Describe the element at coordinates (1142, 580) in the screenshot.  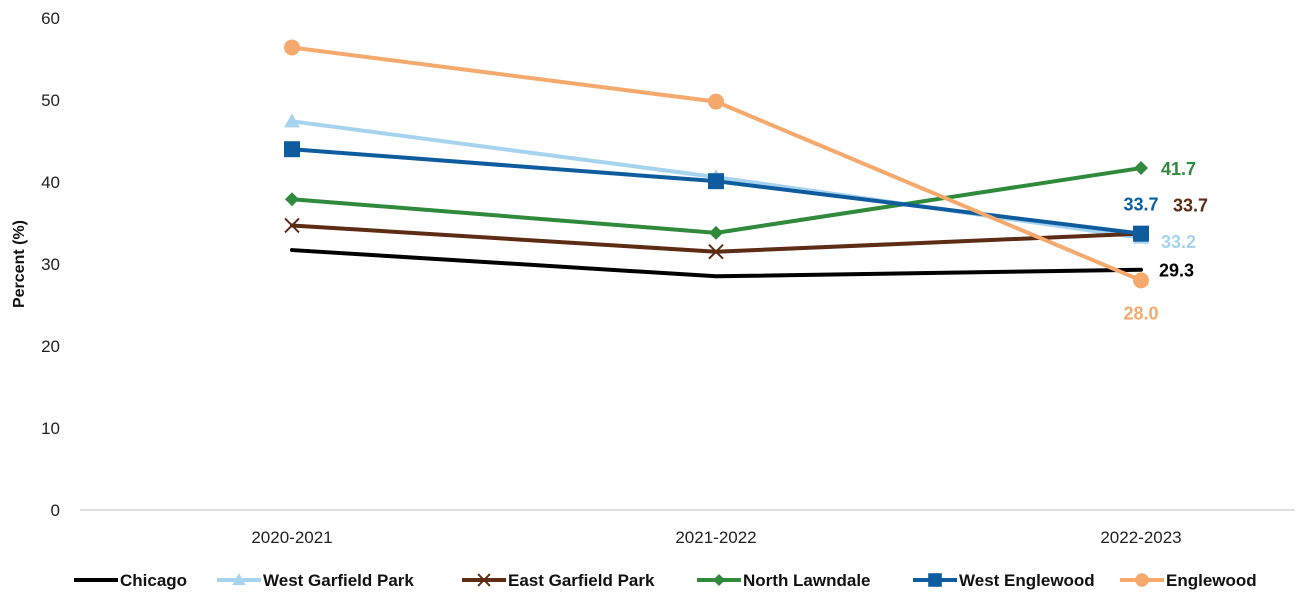
I see `legend-marker-englewood` at that location.